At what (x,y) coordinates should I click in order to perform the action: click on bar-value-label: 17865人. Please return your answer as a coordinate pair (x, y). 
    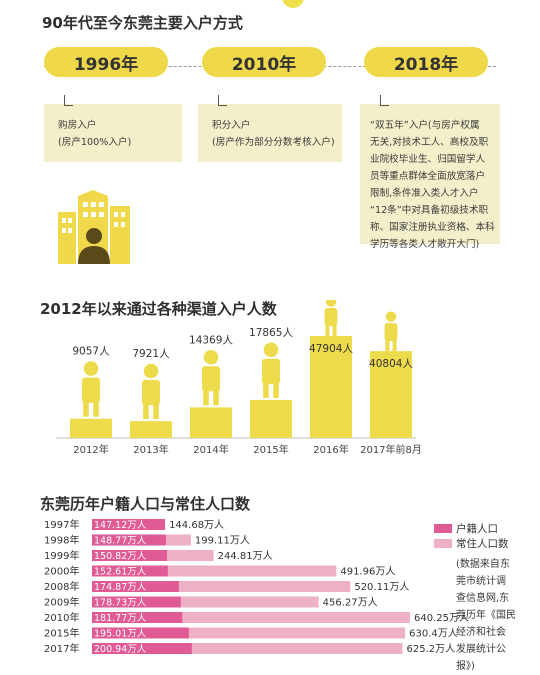
    Looking at the image, I should click on (271, 333).